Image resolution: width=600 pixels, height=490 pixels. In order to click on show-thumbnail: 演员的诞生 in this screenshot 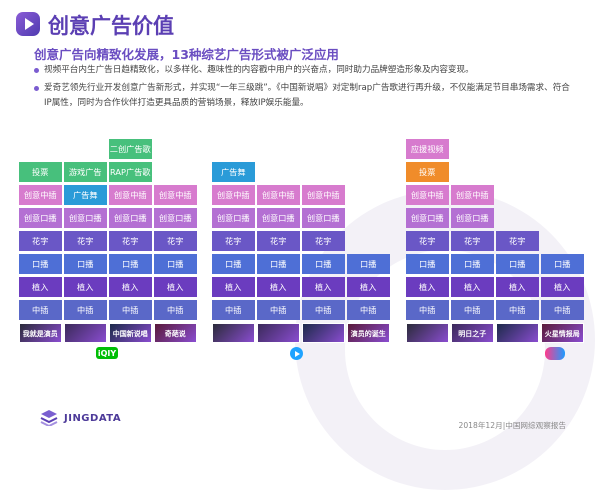, I will do `click(368, 333)`.